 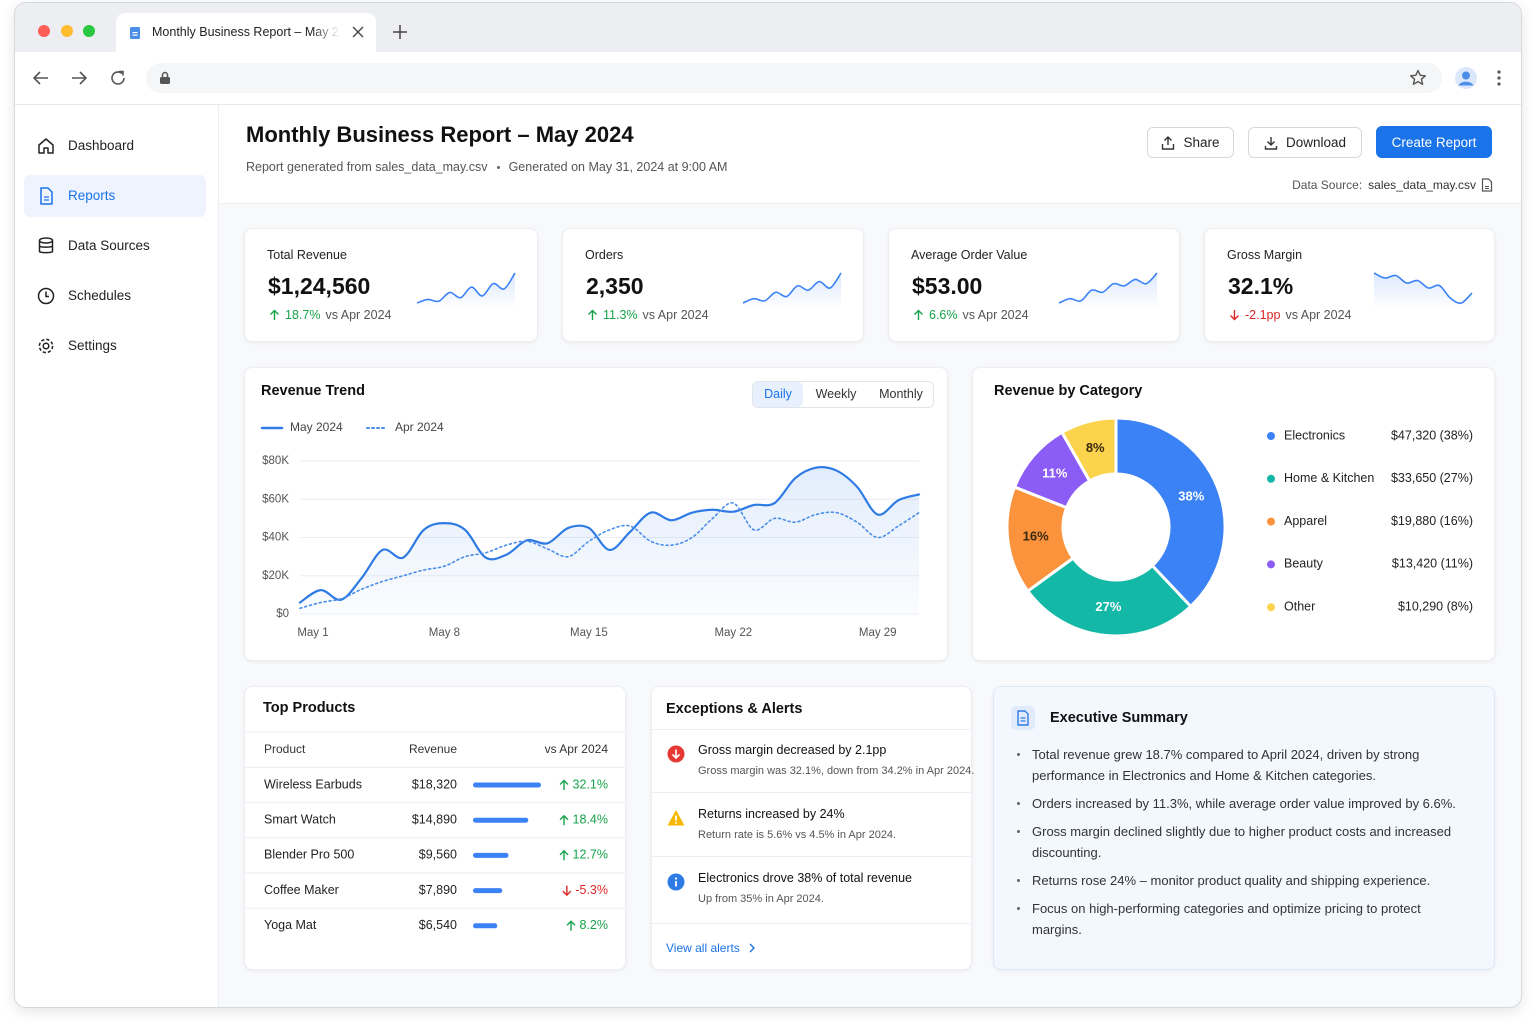 I want to click on download-button: Download, so click(x=1305, y=142).